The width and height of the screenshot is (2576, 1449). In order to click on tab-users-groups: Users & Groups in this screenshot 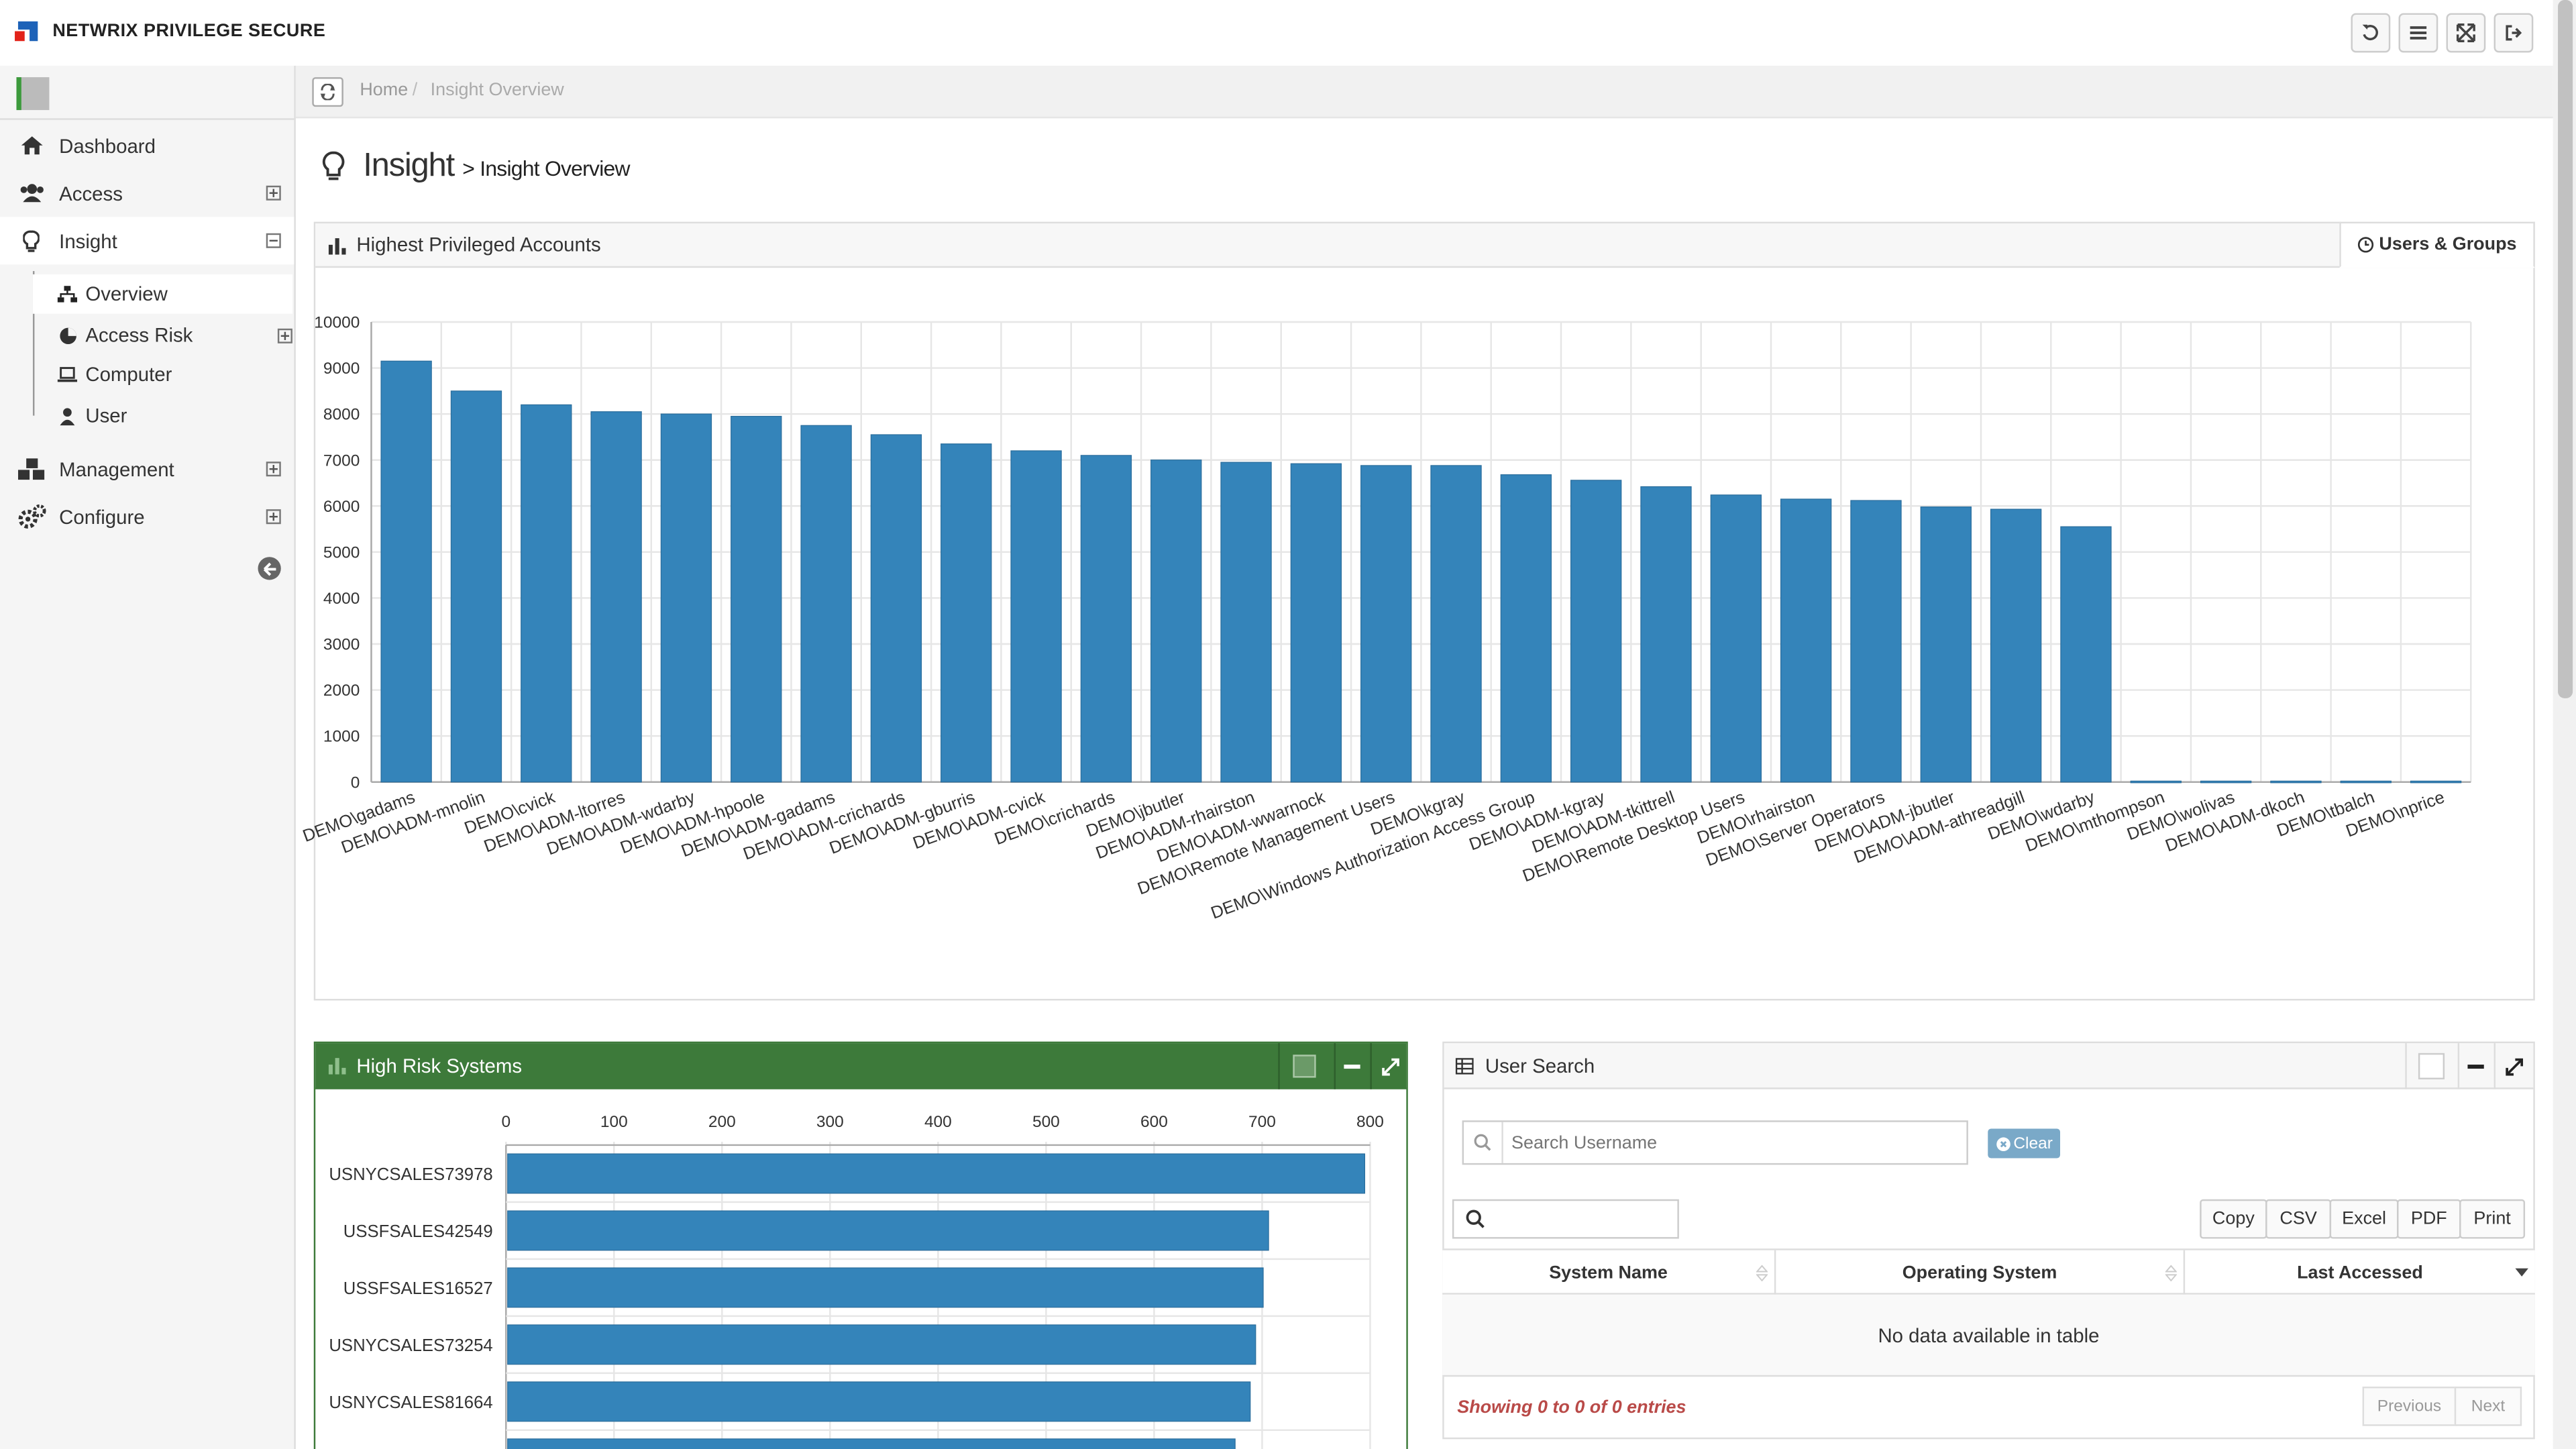, I will do `click(2437, 244)`.